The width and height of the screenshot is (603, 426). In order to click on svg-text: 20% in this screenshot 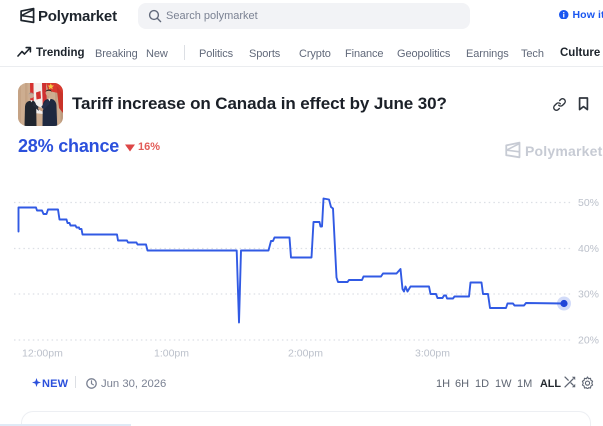, I will do `click(588, 341)`.